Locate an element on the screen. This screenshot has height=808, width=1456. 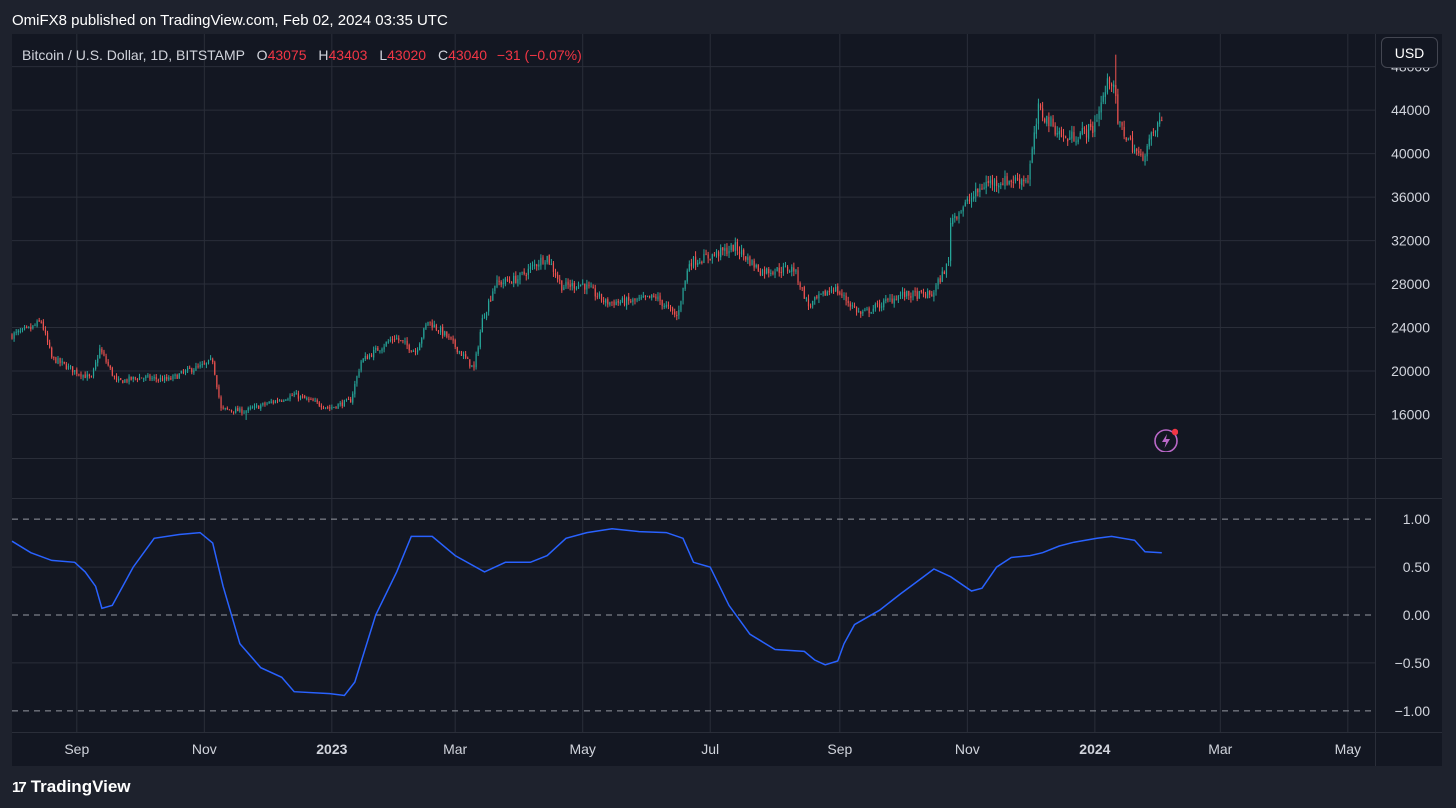
high-value: 43403 is located at coordinates (348, 55).